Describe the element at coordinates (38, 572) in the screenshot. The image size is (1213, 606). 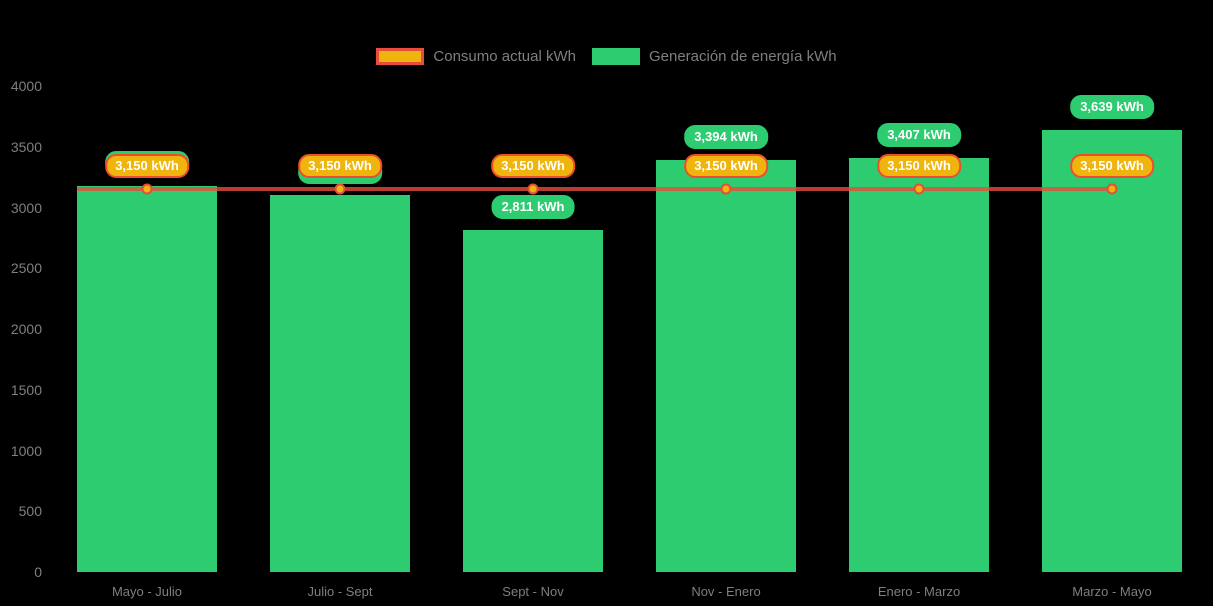
I see `y-axis-tick-label: 0` at that location.